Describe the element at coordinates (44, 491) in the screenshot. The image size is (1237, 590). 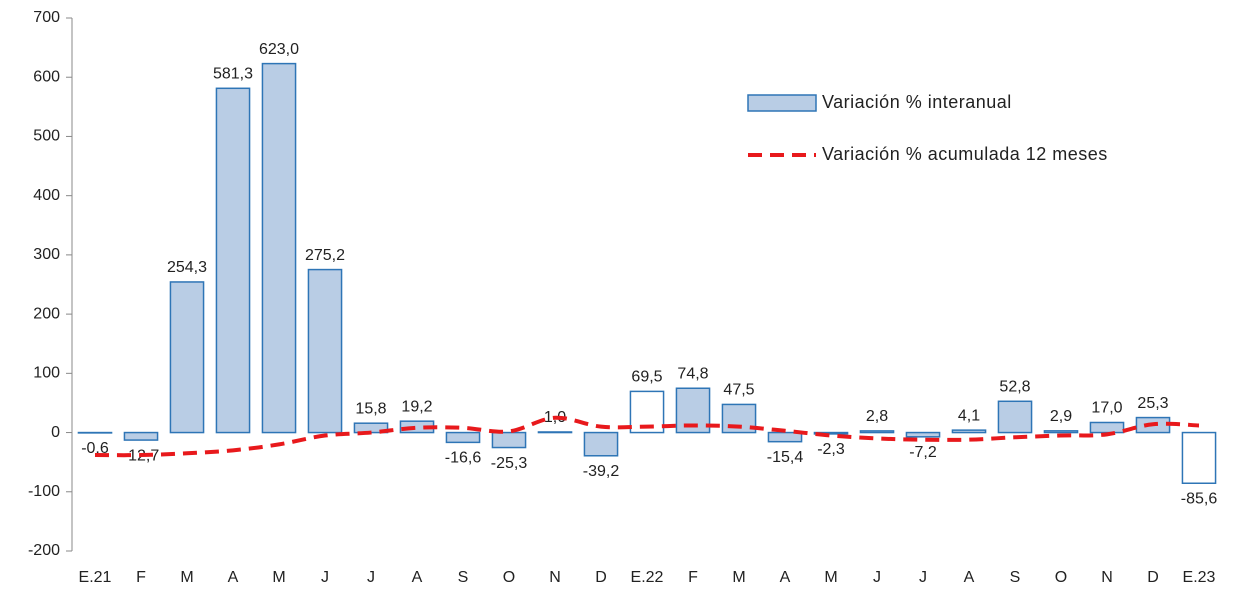
I see `y-tick-label: -100` at that location.